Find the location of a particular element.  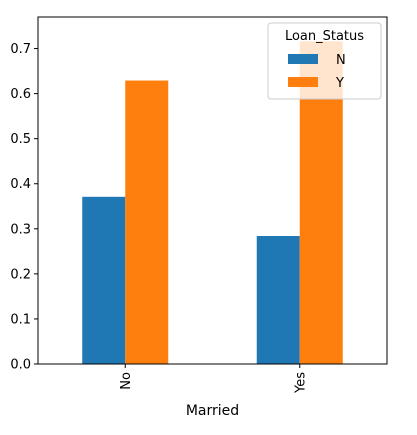

y-tick-label: 0.4 is located at coordinates (20, 184).